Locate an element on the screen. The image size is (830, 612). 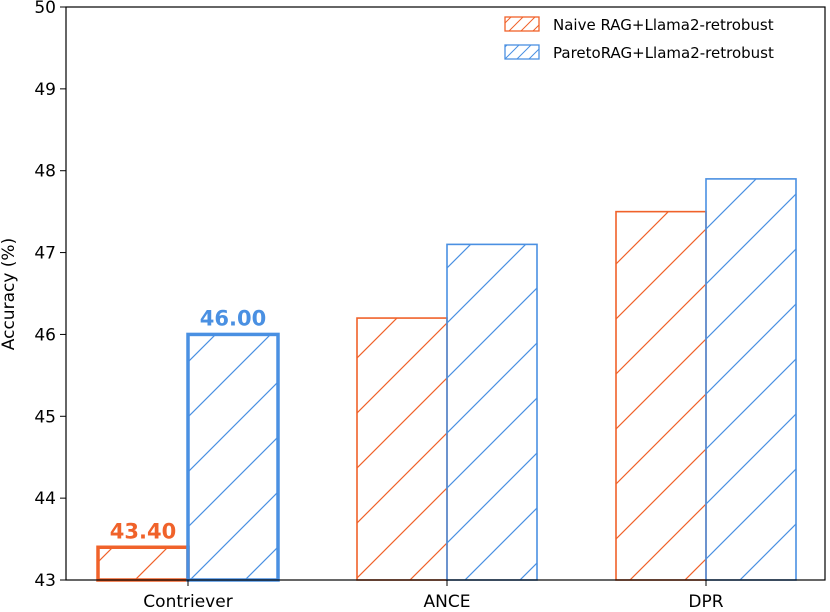
bar-contriever-paretorag-llama2-retrobust is located at coordinates (233, 457).